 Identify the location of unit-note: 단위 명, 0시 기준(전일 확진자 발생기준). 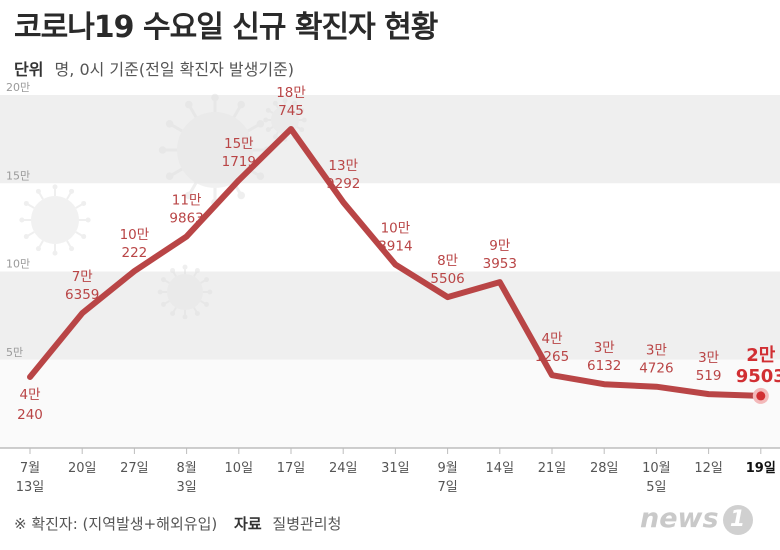
(154, 68).